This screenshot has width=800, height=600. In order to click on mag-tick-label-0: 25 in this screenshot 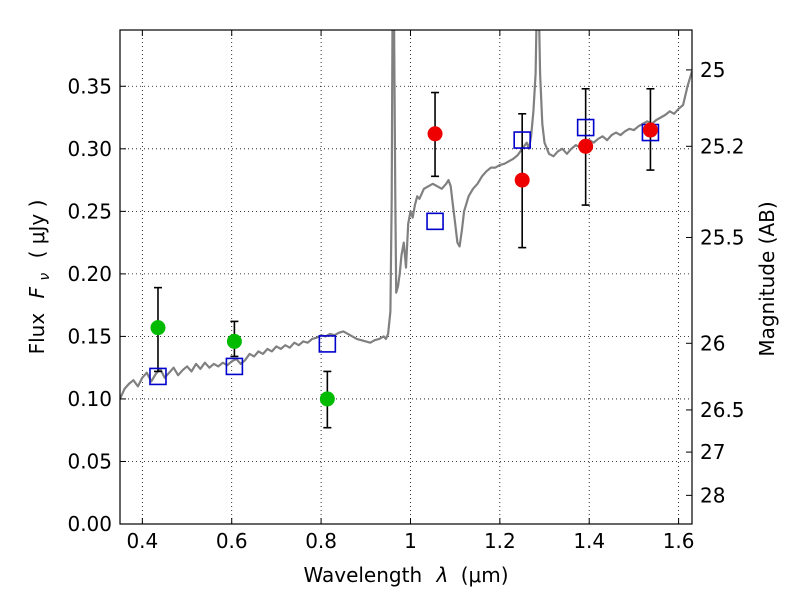, I will do `click(712, 70)`.